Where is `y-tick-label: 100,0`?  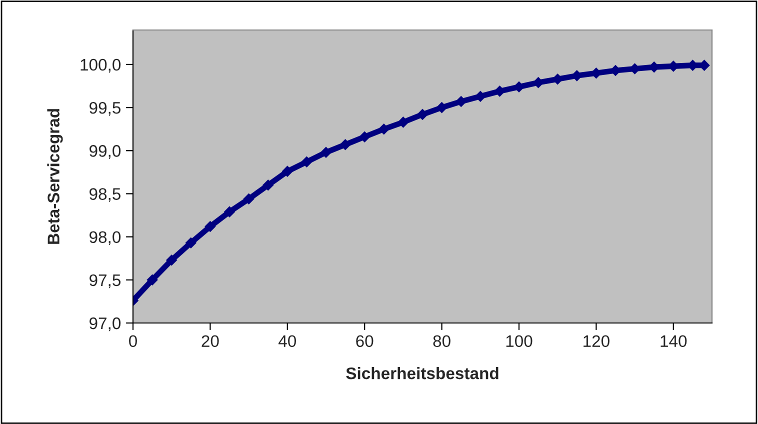 y-tick-label: 100,0 is located at coordinates (100, 65).